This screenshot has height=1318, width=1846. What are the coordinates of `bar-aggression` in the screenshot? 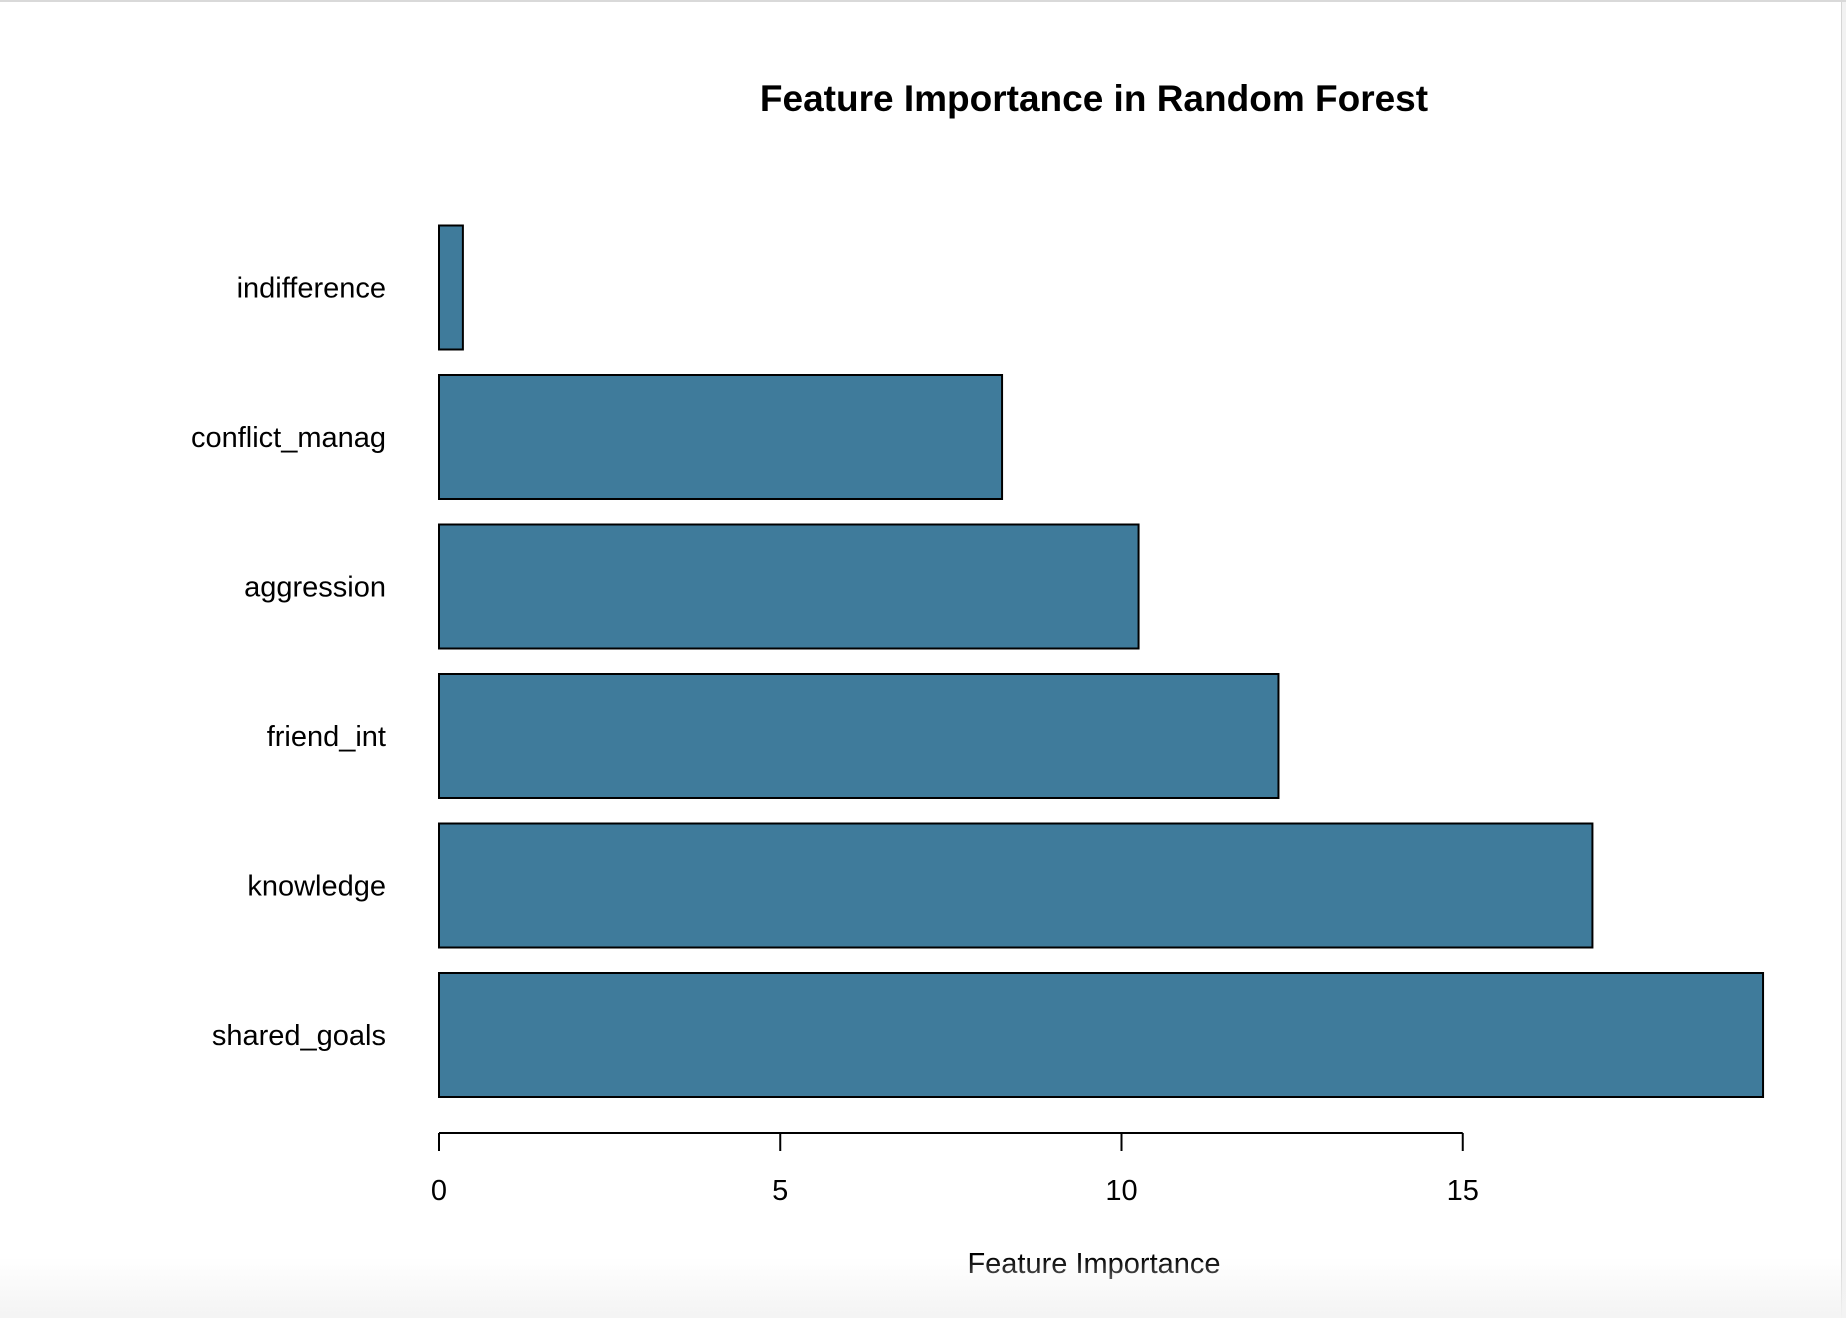 It's located at (789, 586).